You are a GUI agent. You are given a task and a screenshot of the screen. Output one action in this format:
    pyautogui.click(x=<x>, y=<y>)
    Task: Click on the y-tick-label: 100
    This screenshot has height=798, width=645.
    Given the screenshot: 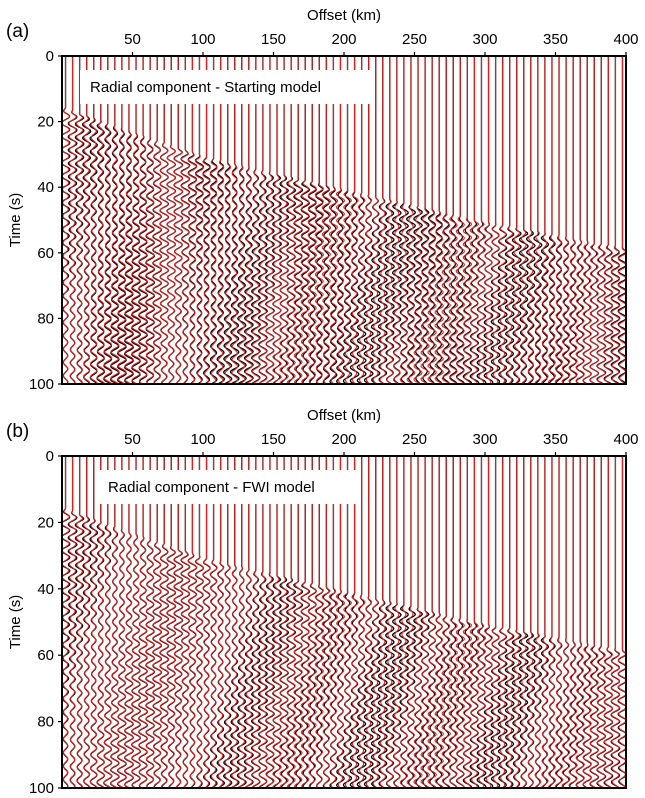 What is the action you would take?
    pyautogui.click(x=41, y=788)
    